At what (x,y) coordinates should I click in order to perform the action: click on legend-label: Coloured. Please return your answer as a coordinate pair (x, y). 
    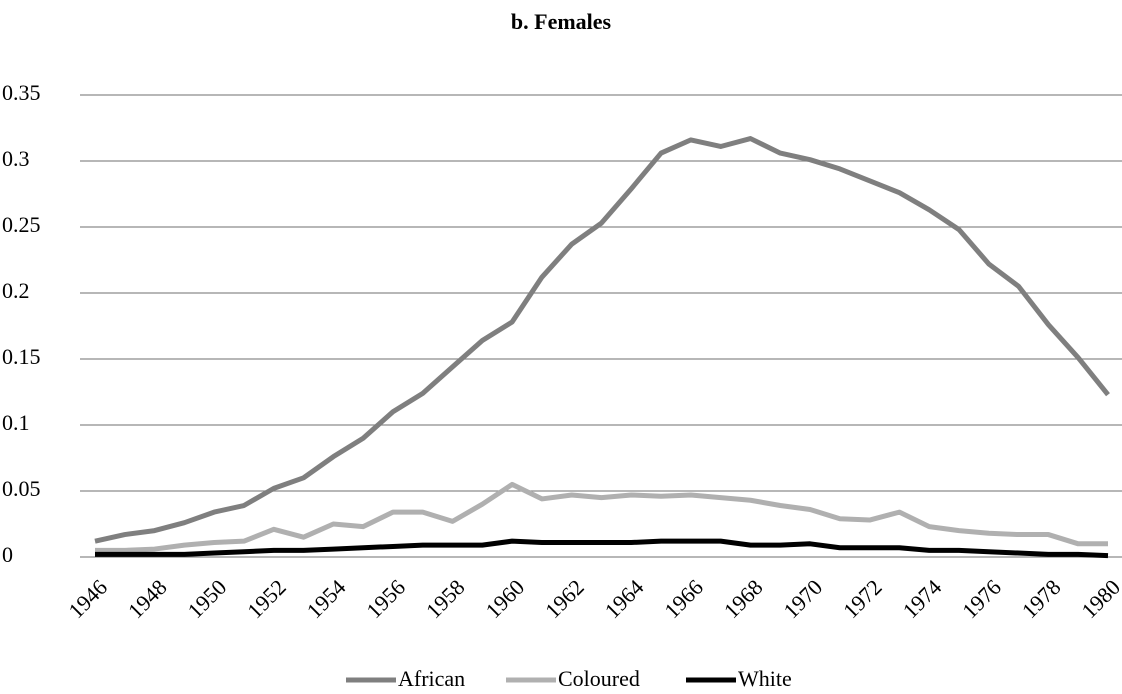
    Looking at the image, I should click on (599, 678).